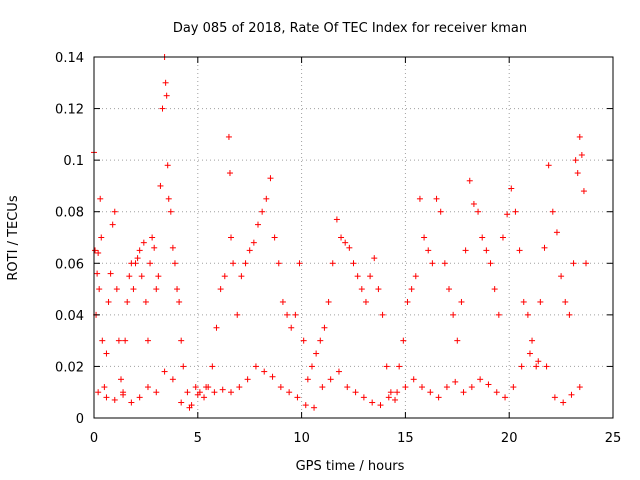 This screenshot has height=480, width=640. Describe the element at coordinates (301, 438) in the screenshot. I see `x-tick-label: 10` at that location.